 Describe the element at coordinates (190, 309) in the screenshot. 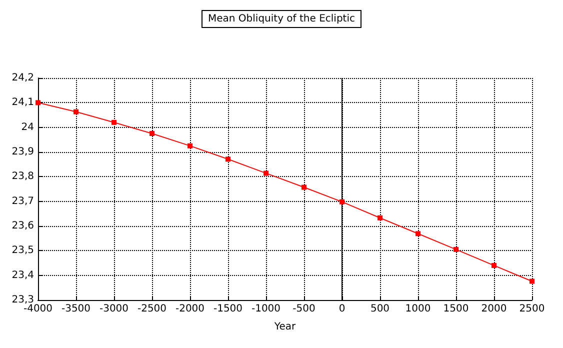

I see `x-tick-label: -2000` at that location.